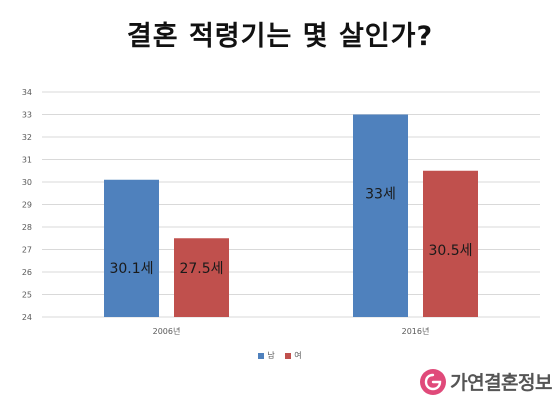  What do you see at coordinates (27, 227) in the screenshot?
I see `y-tick-label: 28` at bounding box center [27, 227].